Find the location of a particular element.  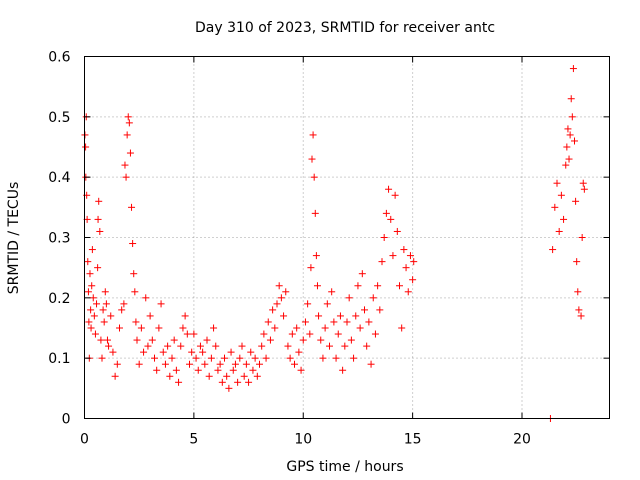

y-tick-label: 0.4 is located at coordinates (59, 178).